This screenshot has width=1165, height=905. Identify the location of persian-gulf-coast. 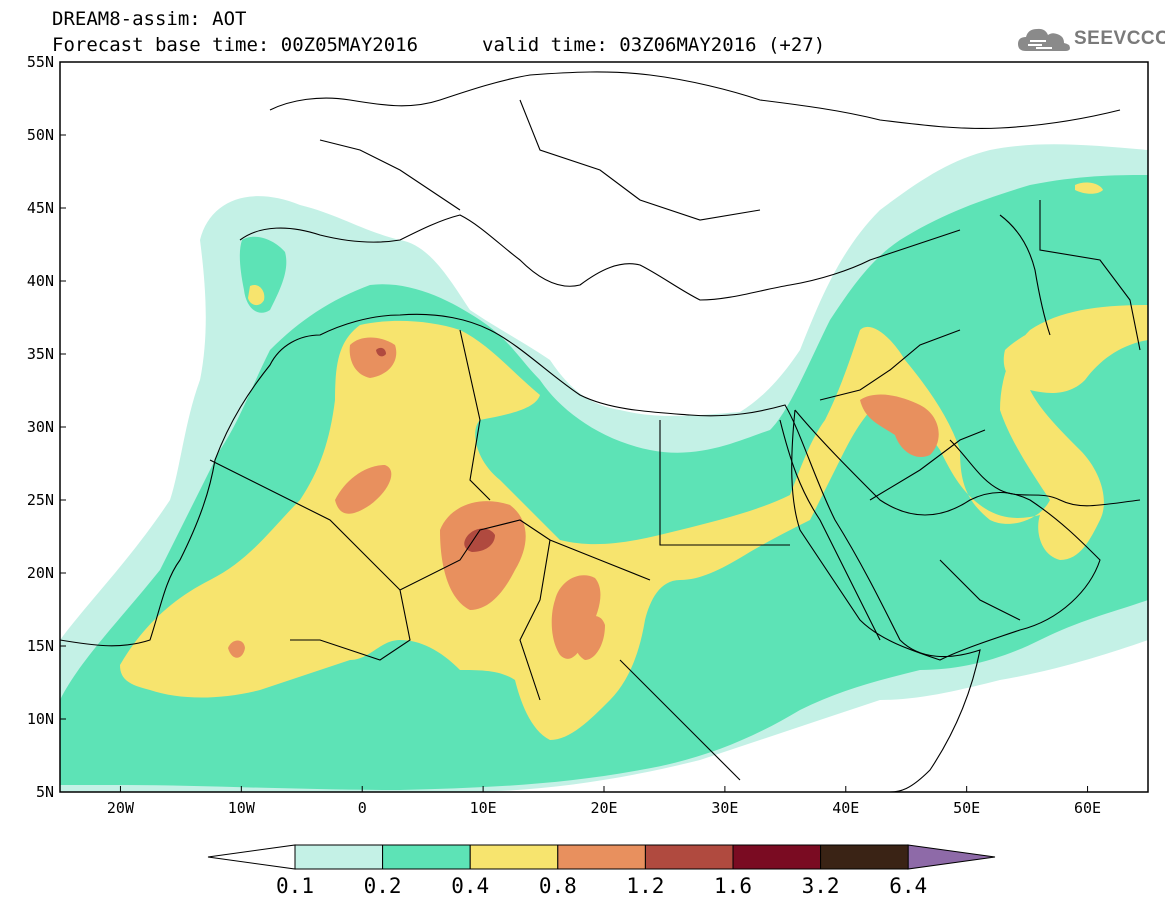
(1045, 473).